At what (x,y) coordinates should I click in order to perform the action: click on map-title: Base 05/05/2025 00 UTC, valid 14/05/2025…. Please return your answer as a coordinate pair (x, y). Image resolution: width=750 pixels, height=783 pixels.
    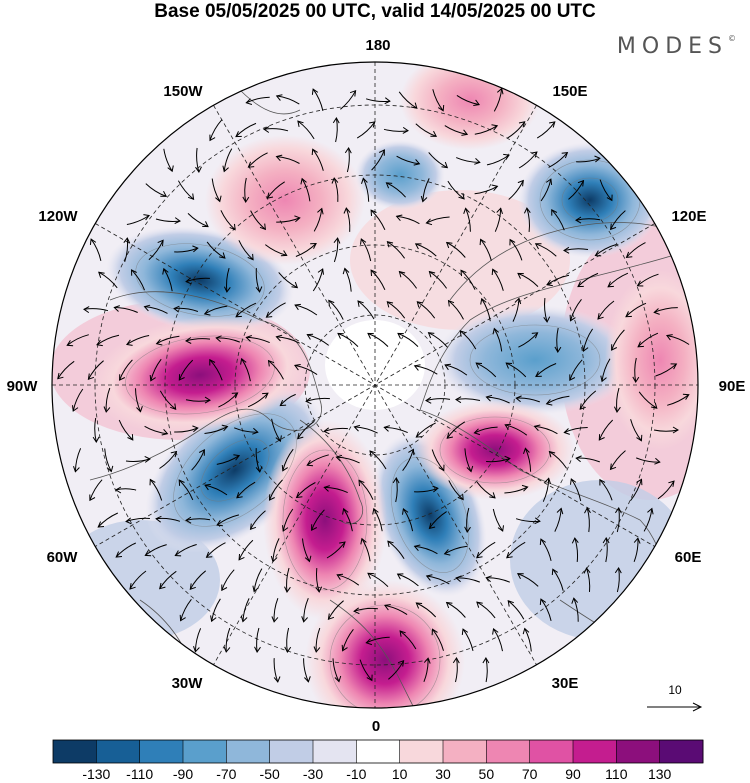
    Looking at the image, I should click on (375, 11).